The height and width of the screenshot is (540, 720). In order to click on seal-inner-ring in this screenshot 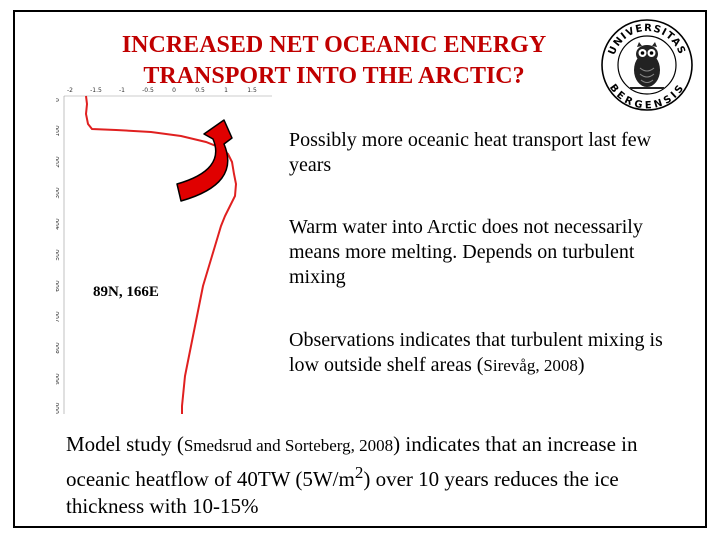, I will do `click(647, 65)`.